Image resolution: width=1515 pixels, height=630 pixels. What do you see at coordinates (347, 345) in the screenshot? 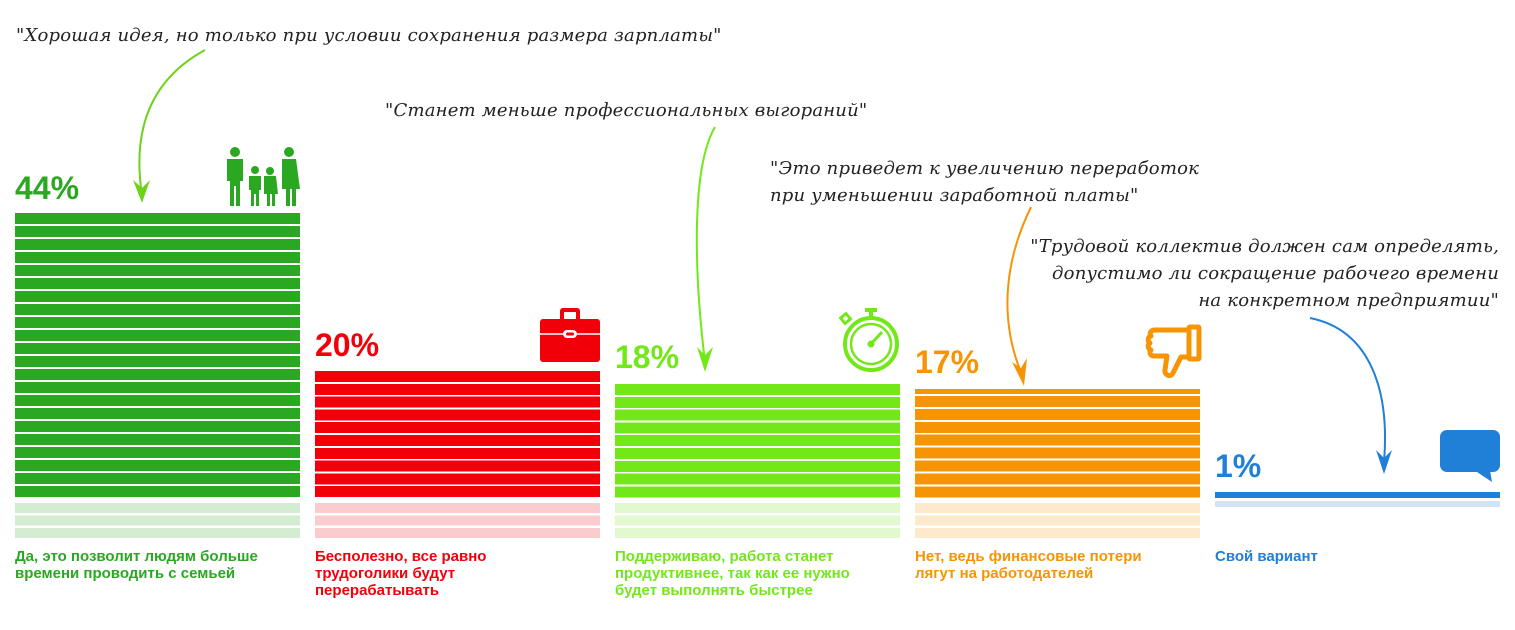
I see `value-label-20: 20%` at bounding box center [347, 345].